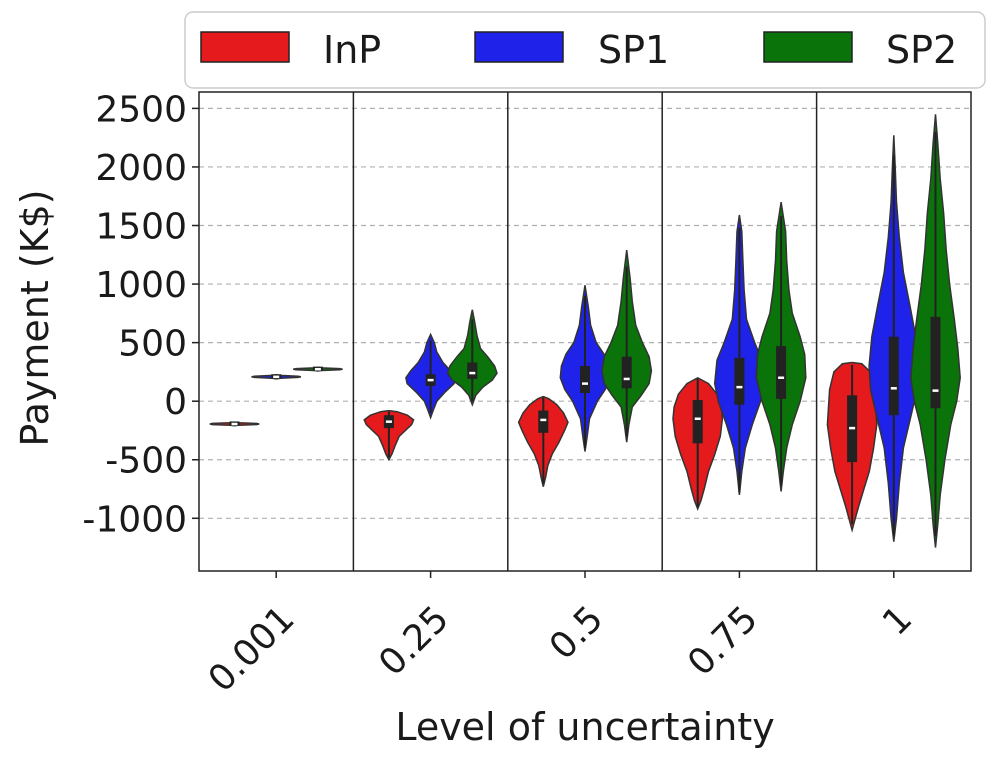 This screenshot has width=997, height=762. I want to click on x-tick-label: 0.25, so click(414, 641).